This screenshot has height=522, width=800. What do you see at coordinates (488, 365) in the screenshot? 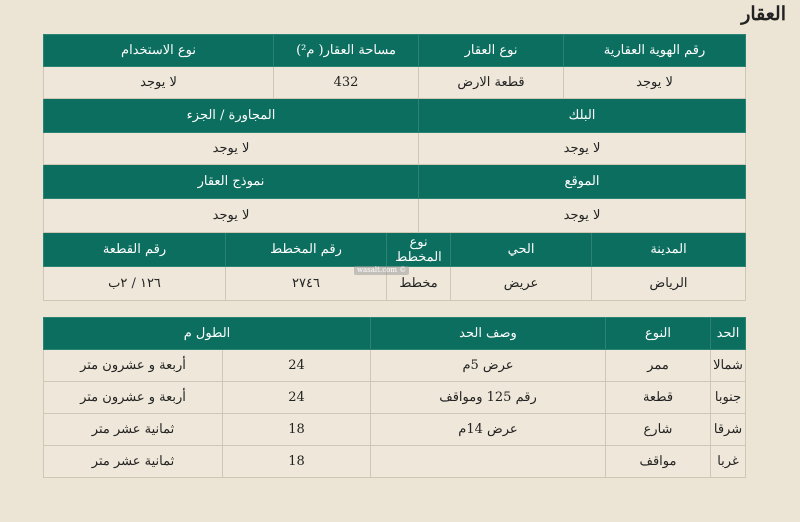
I see `cell: عرض 5م` at bounding box center [488, 365].